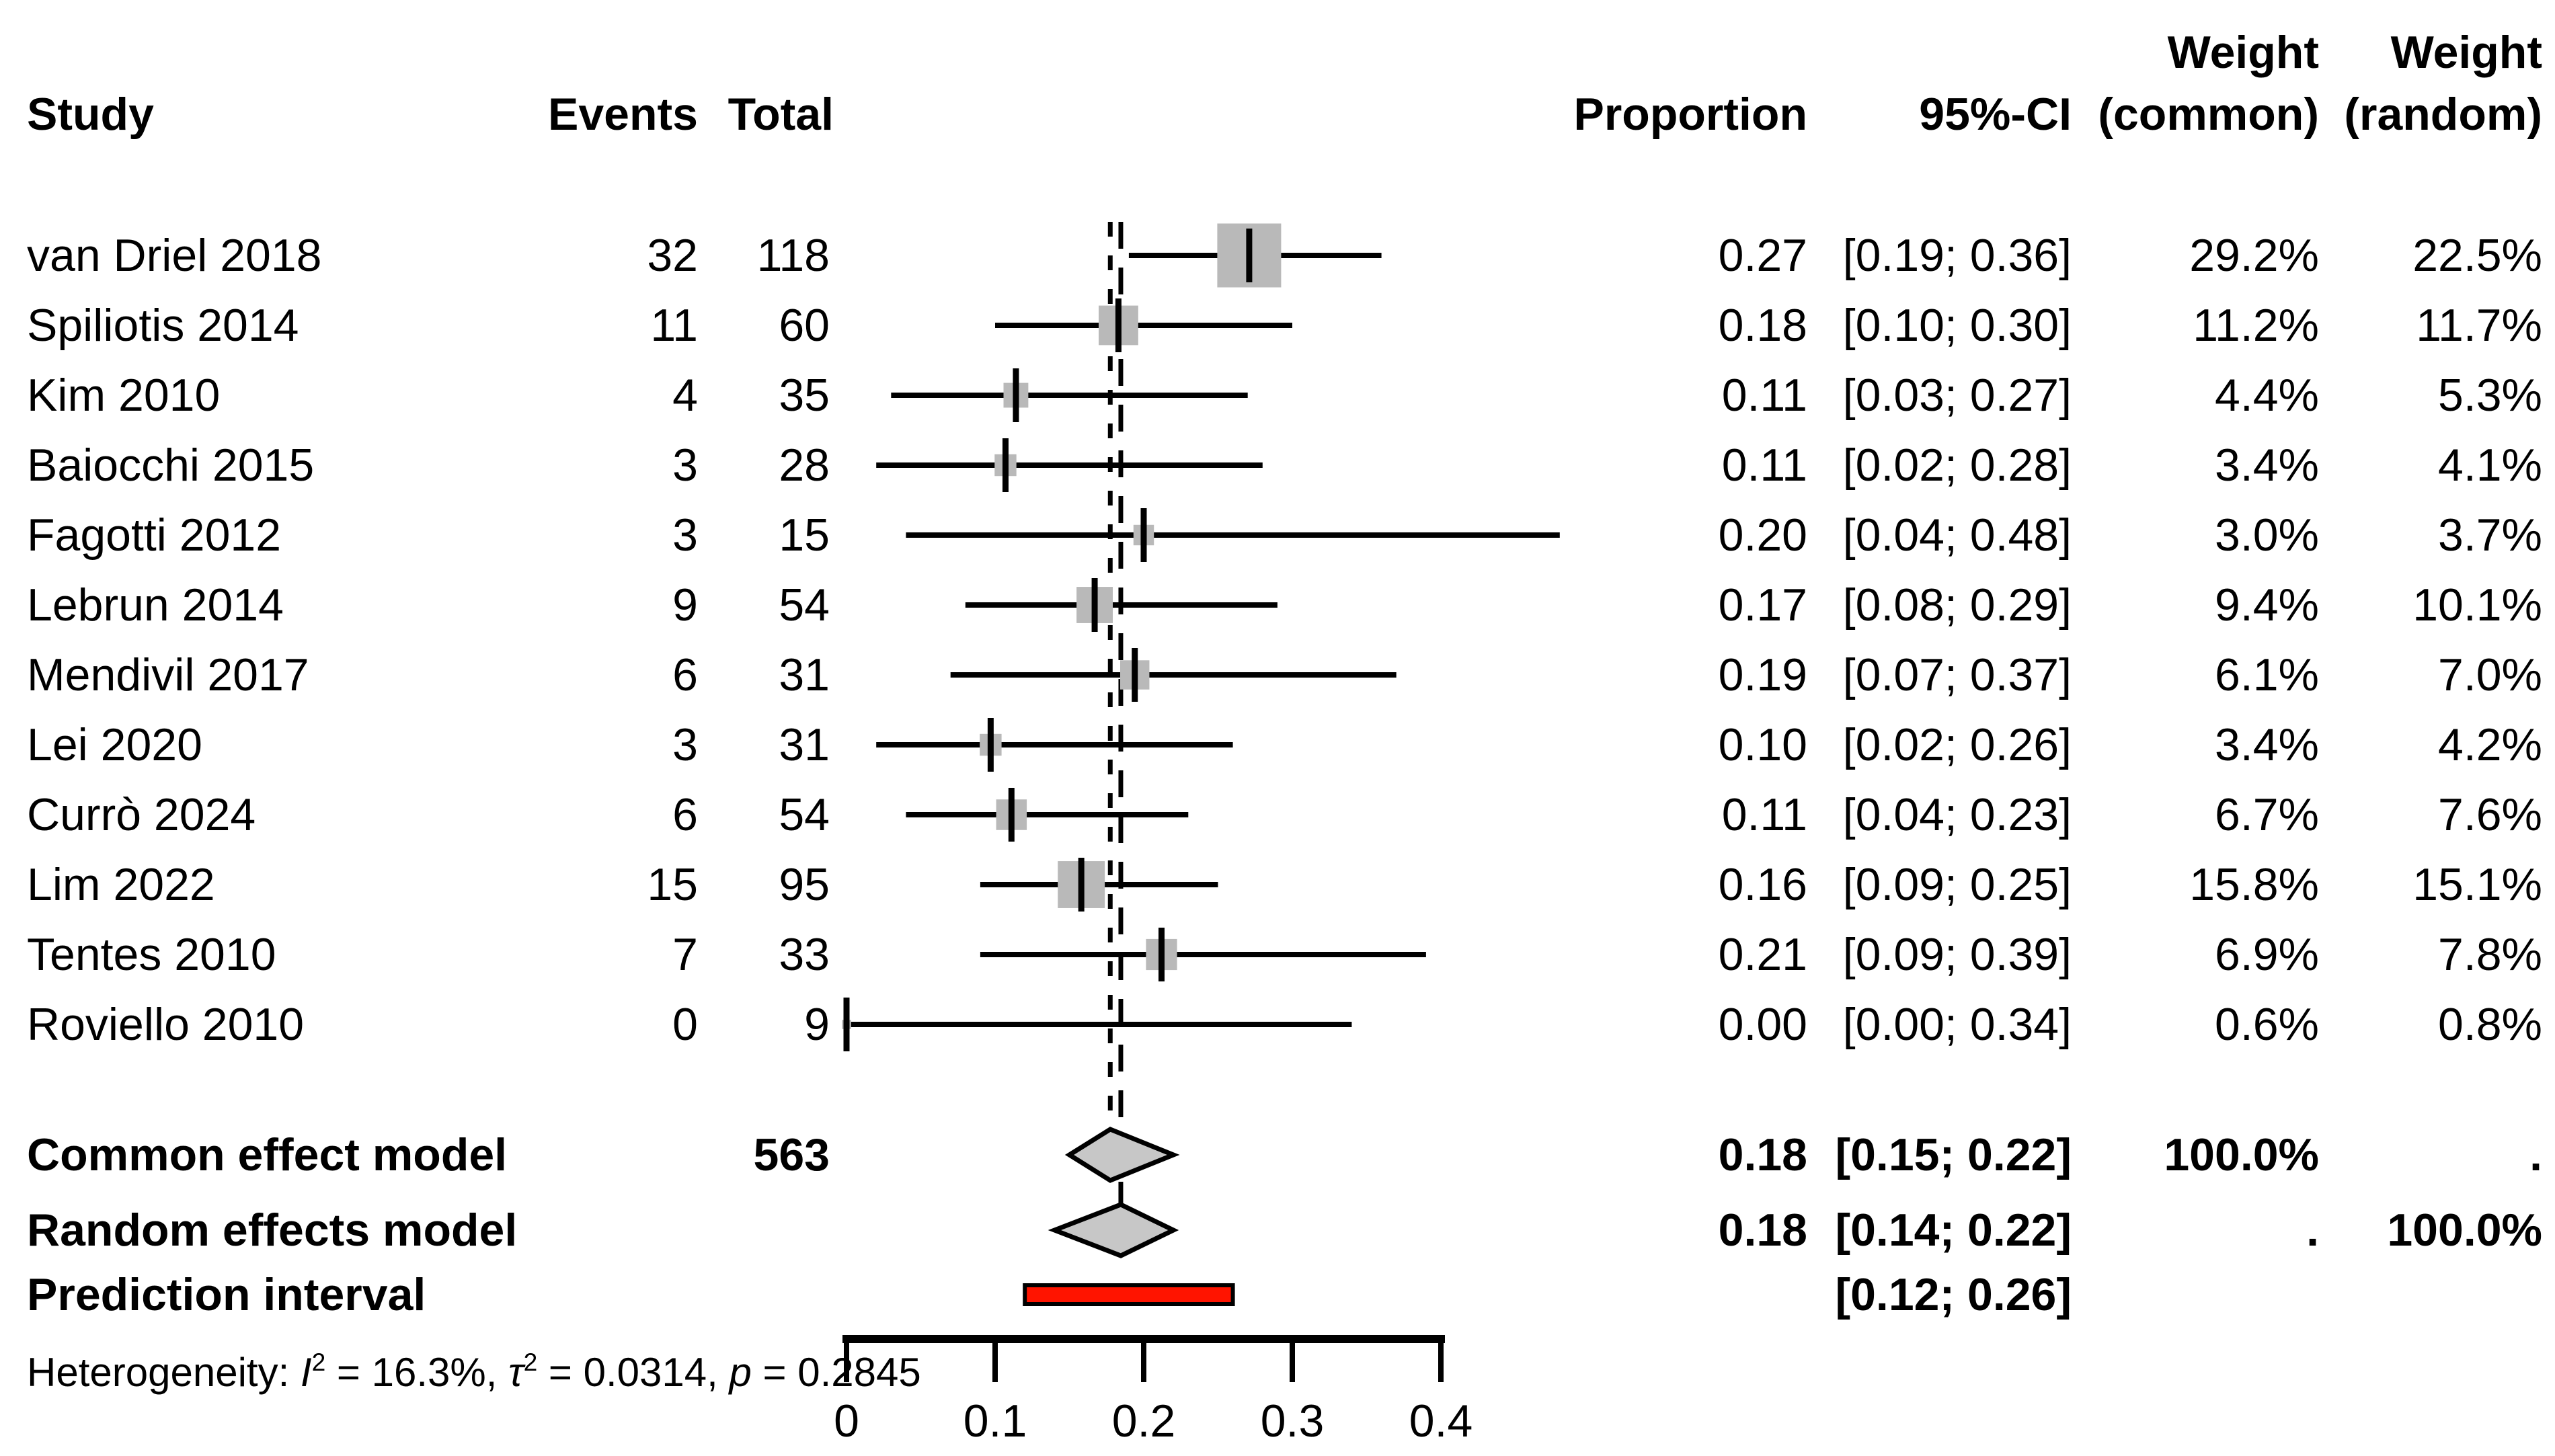 This screenshot has width=2555, height=1456. Describe the element at coordinates (804, 535) in the screenshot. I see `total-value: 15` at that location.